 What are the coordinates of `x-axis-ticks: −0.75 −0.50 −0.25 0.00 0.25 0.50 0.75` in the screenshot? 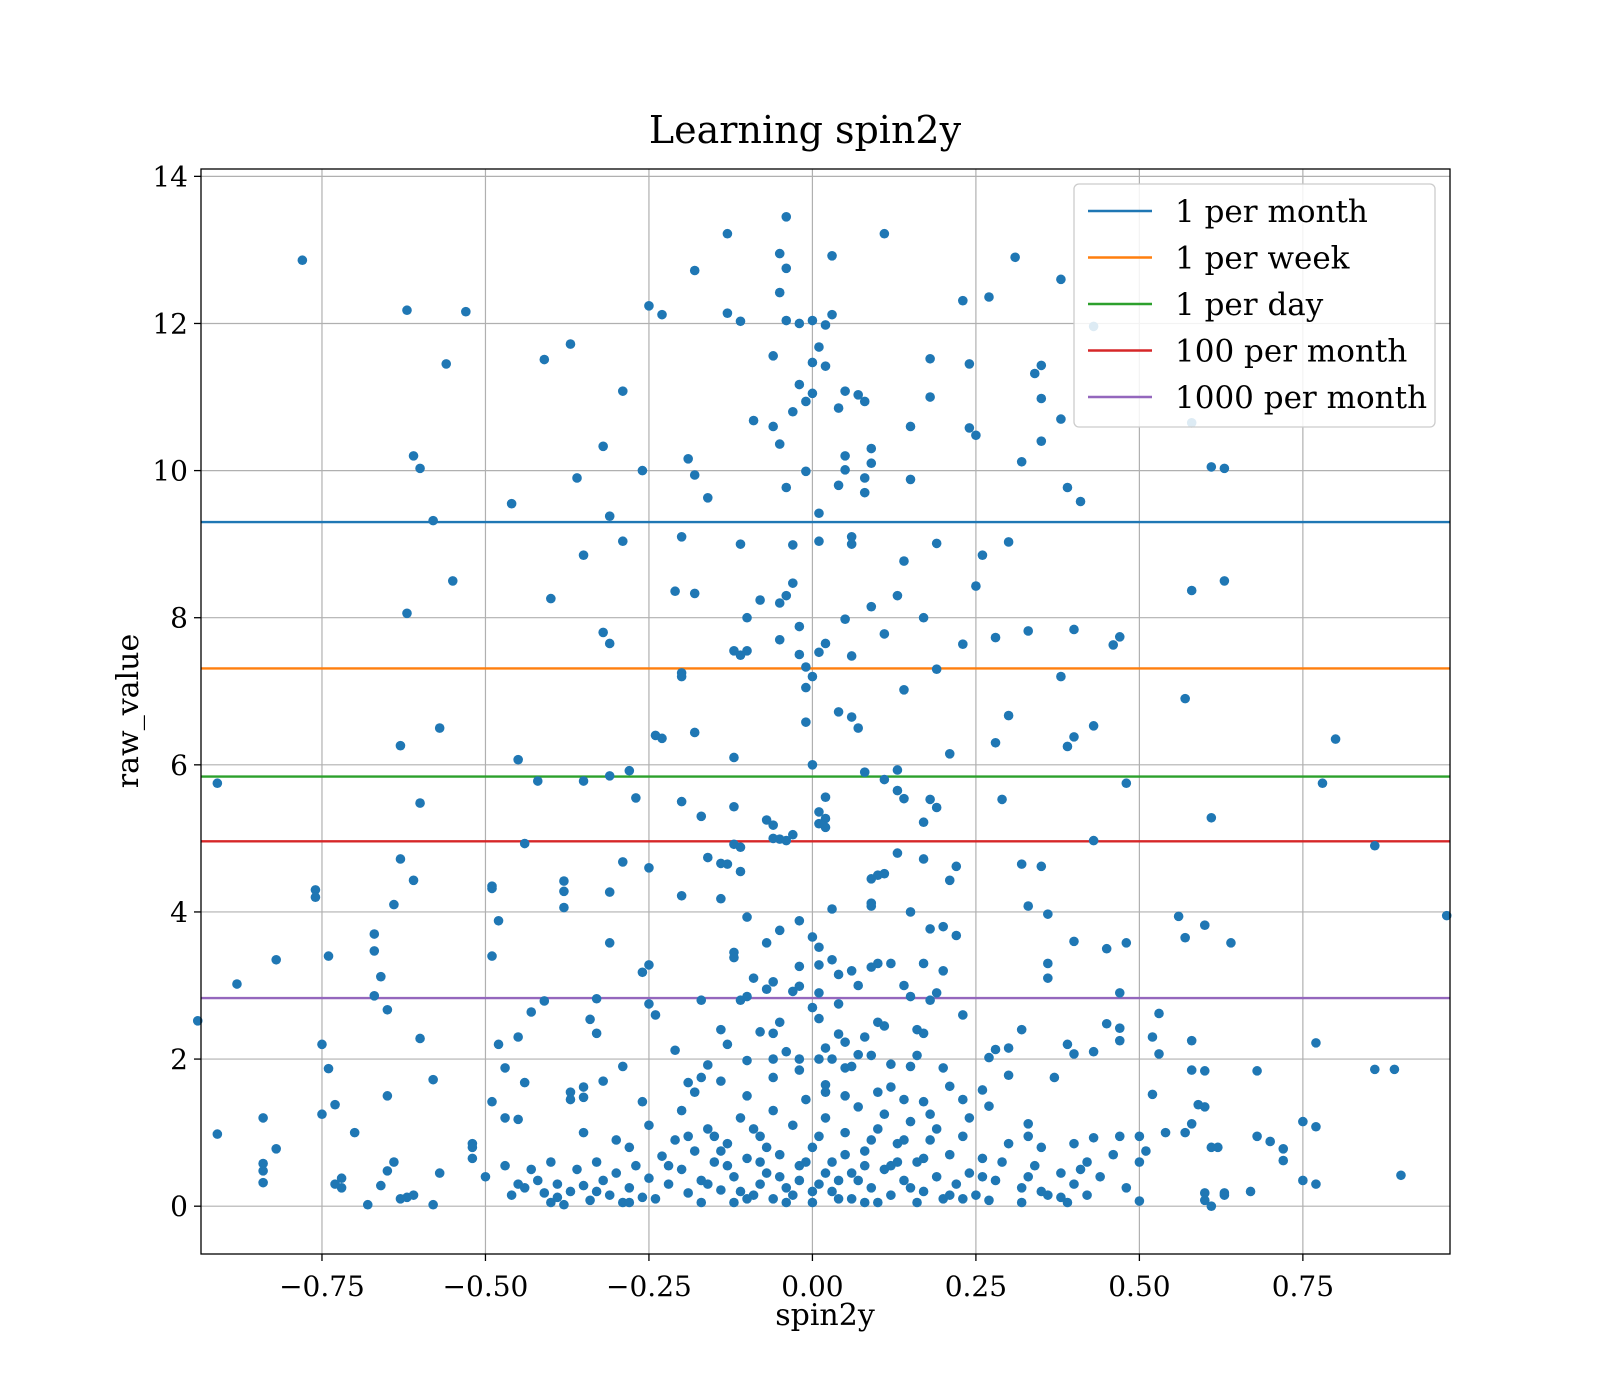 It's located at (806, 1278).